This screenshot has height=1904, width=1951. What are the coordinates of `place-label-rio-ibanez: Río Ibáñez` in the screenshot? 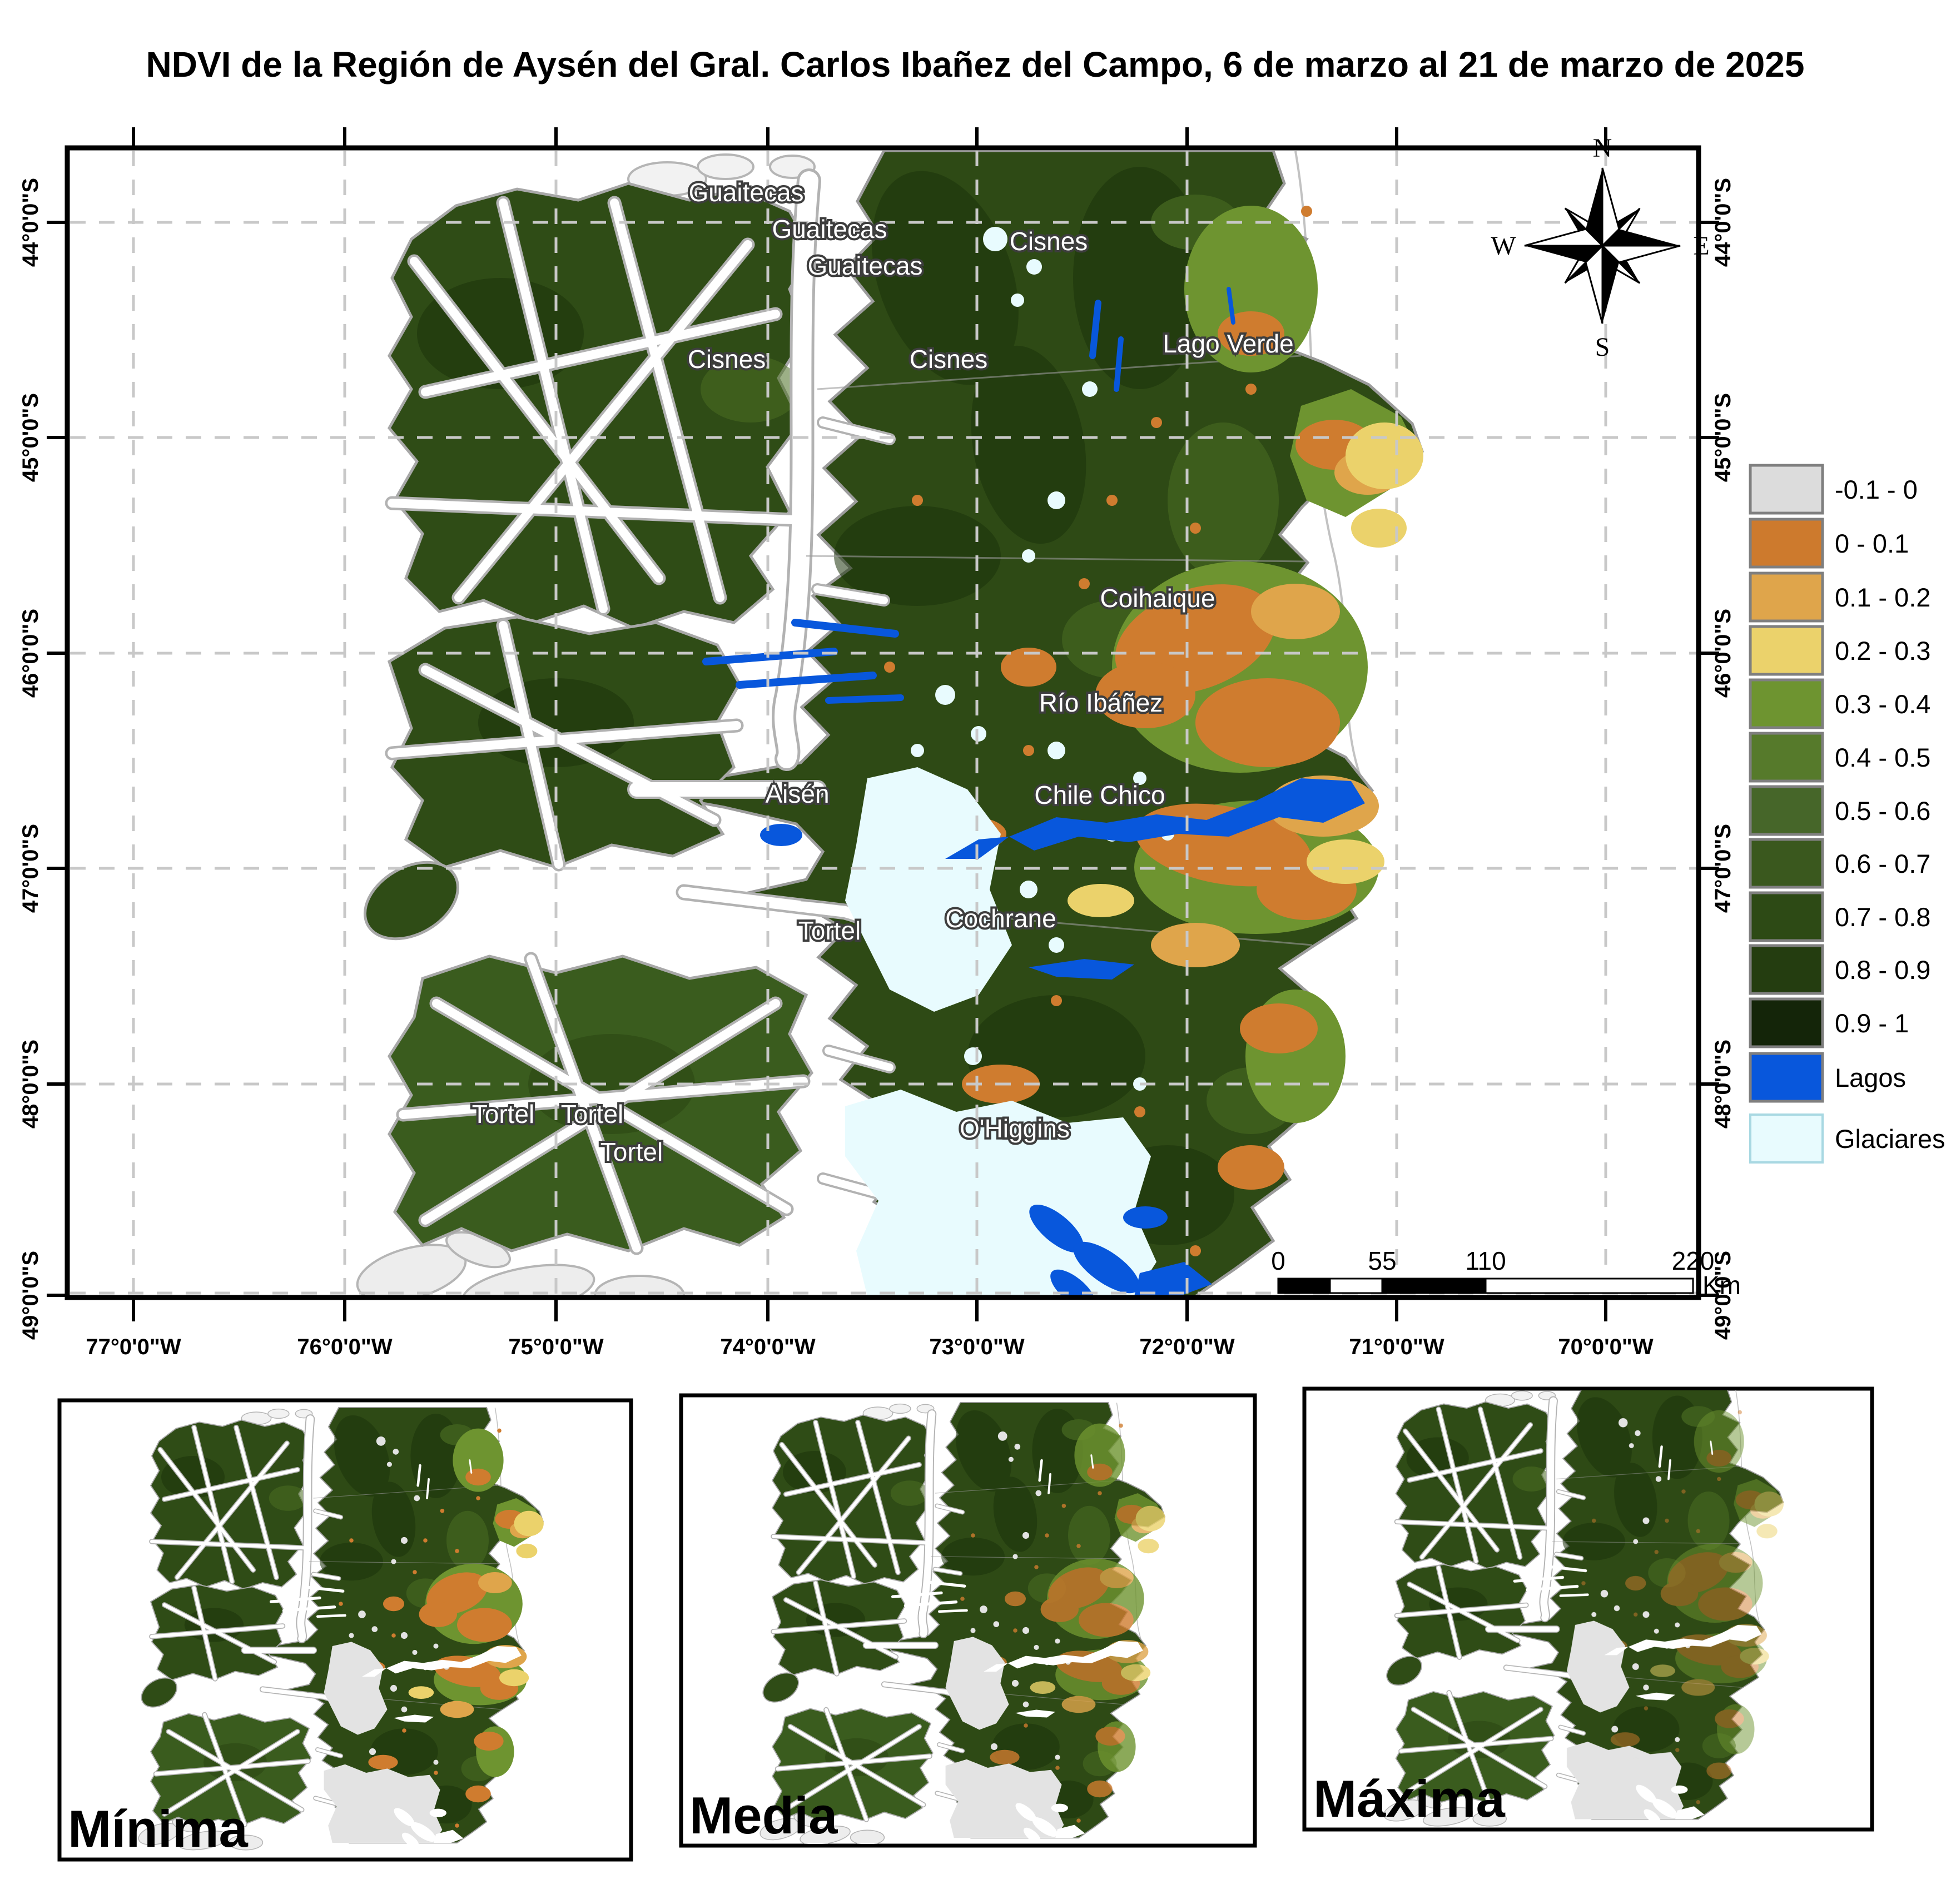 It's located at (1101, 702).